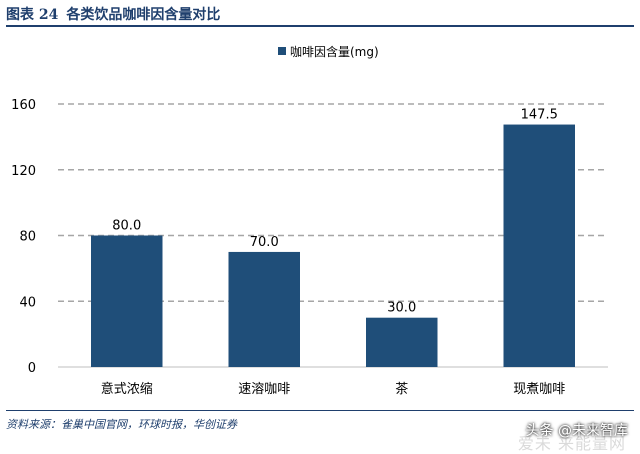  I want to click on data-label: 30.0, so click(401, 308).